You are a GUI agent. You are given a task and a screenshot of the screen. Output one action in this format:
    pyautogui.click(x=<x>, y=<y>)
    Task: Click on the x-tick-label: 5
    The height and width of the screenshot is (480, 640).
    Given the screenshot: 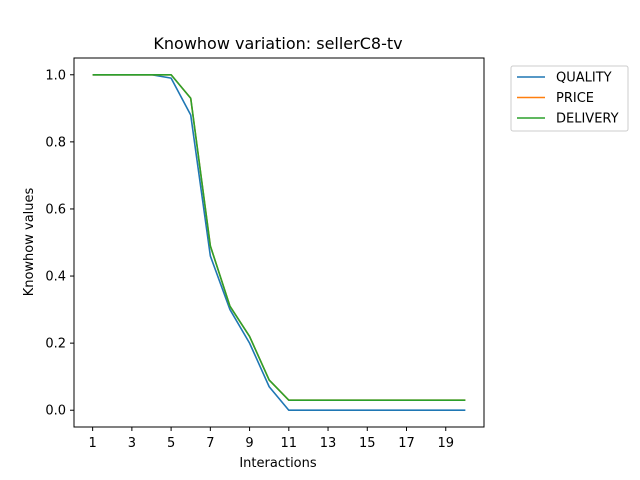 What is the action you would take?
    pyautogui.click(x=171, y=443)
    